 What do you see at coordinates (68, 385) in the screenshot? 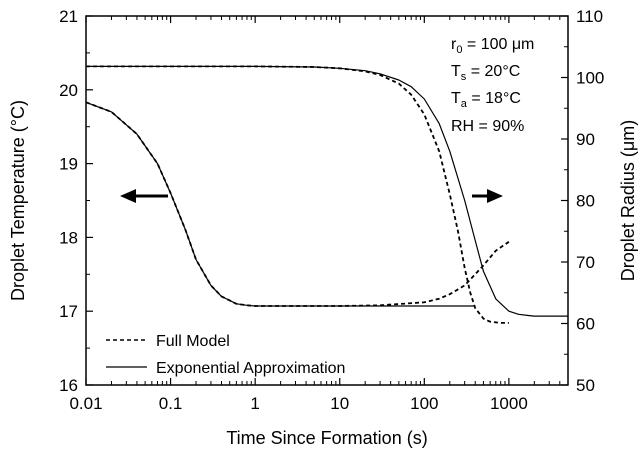
I see `y-left-tick-label: 16` at bounding box center [68, 385].